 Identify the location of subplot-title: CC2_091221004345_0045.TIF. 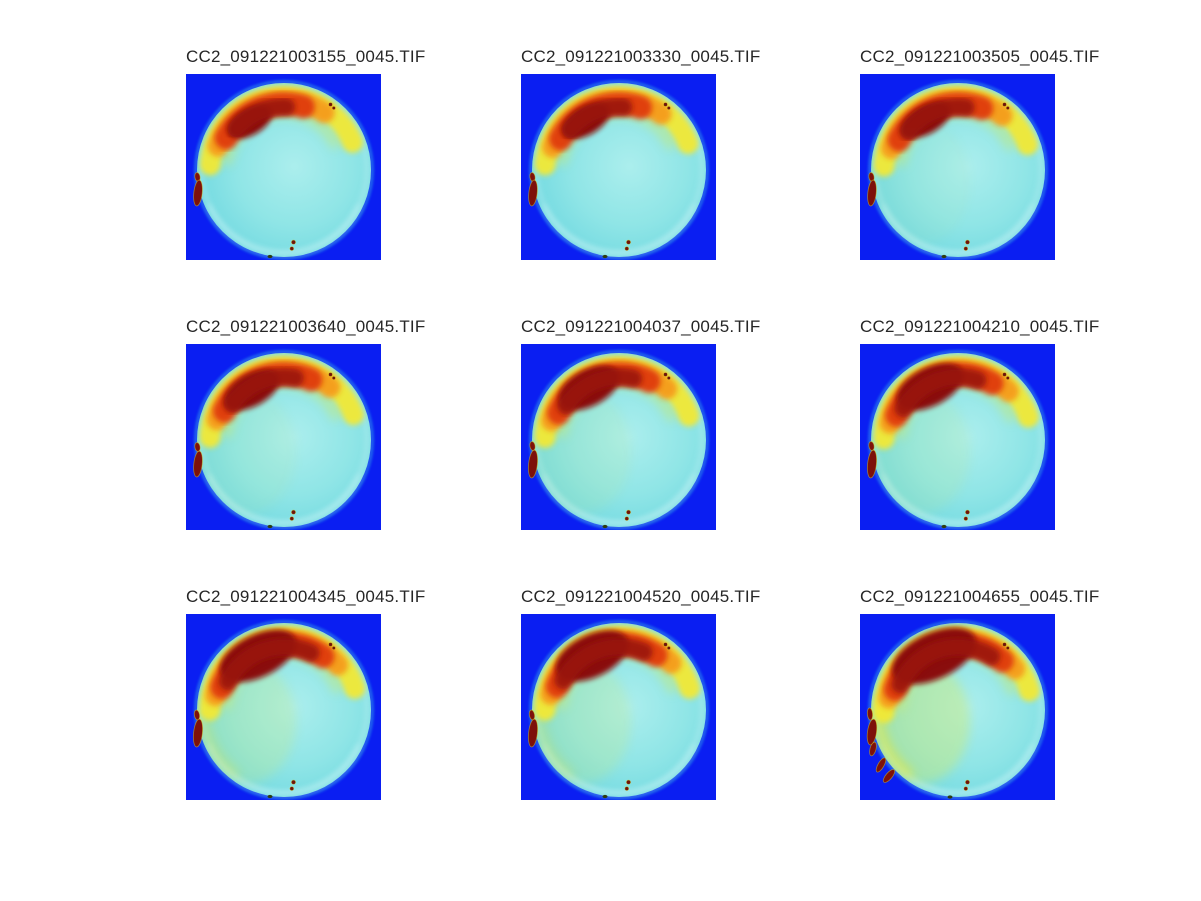
(306, 596).